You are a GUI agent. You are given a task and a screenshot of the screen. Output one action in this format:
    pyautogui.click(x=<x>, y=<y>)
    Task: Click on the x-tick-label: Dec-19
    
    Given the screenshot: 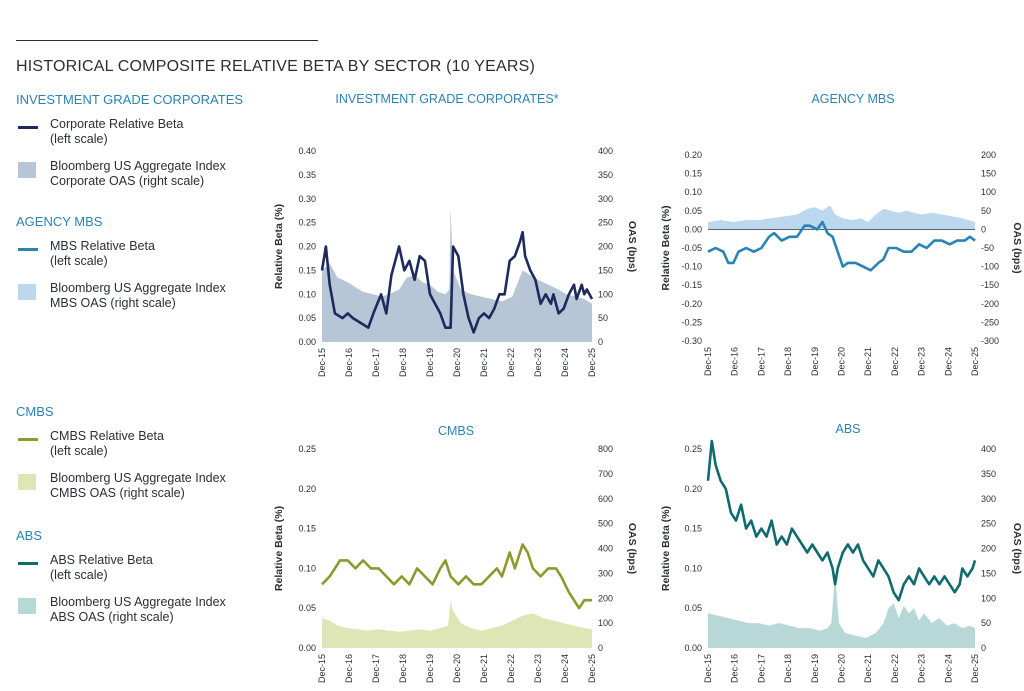 What is the action you would take?
    pyautogui.click(x=430, y=362)
    